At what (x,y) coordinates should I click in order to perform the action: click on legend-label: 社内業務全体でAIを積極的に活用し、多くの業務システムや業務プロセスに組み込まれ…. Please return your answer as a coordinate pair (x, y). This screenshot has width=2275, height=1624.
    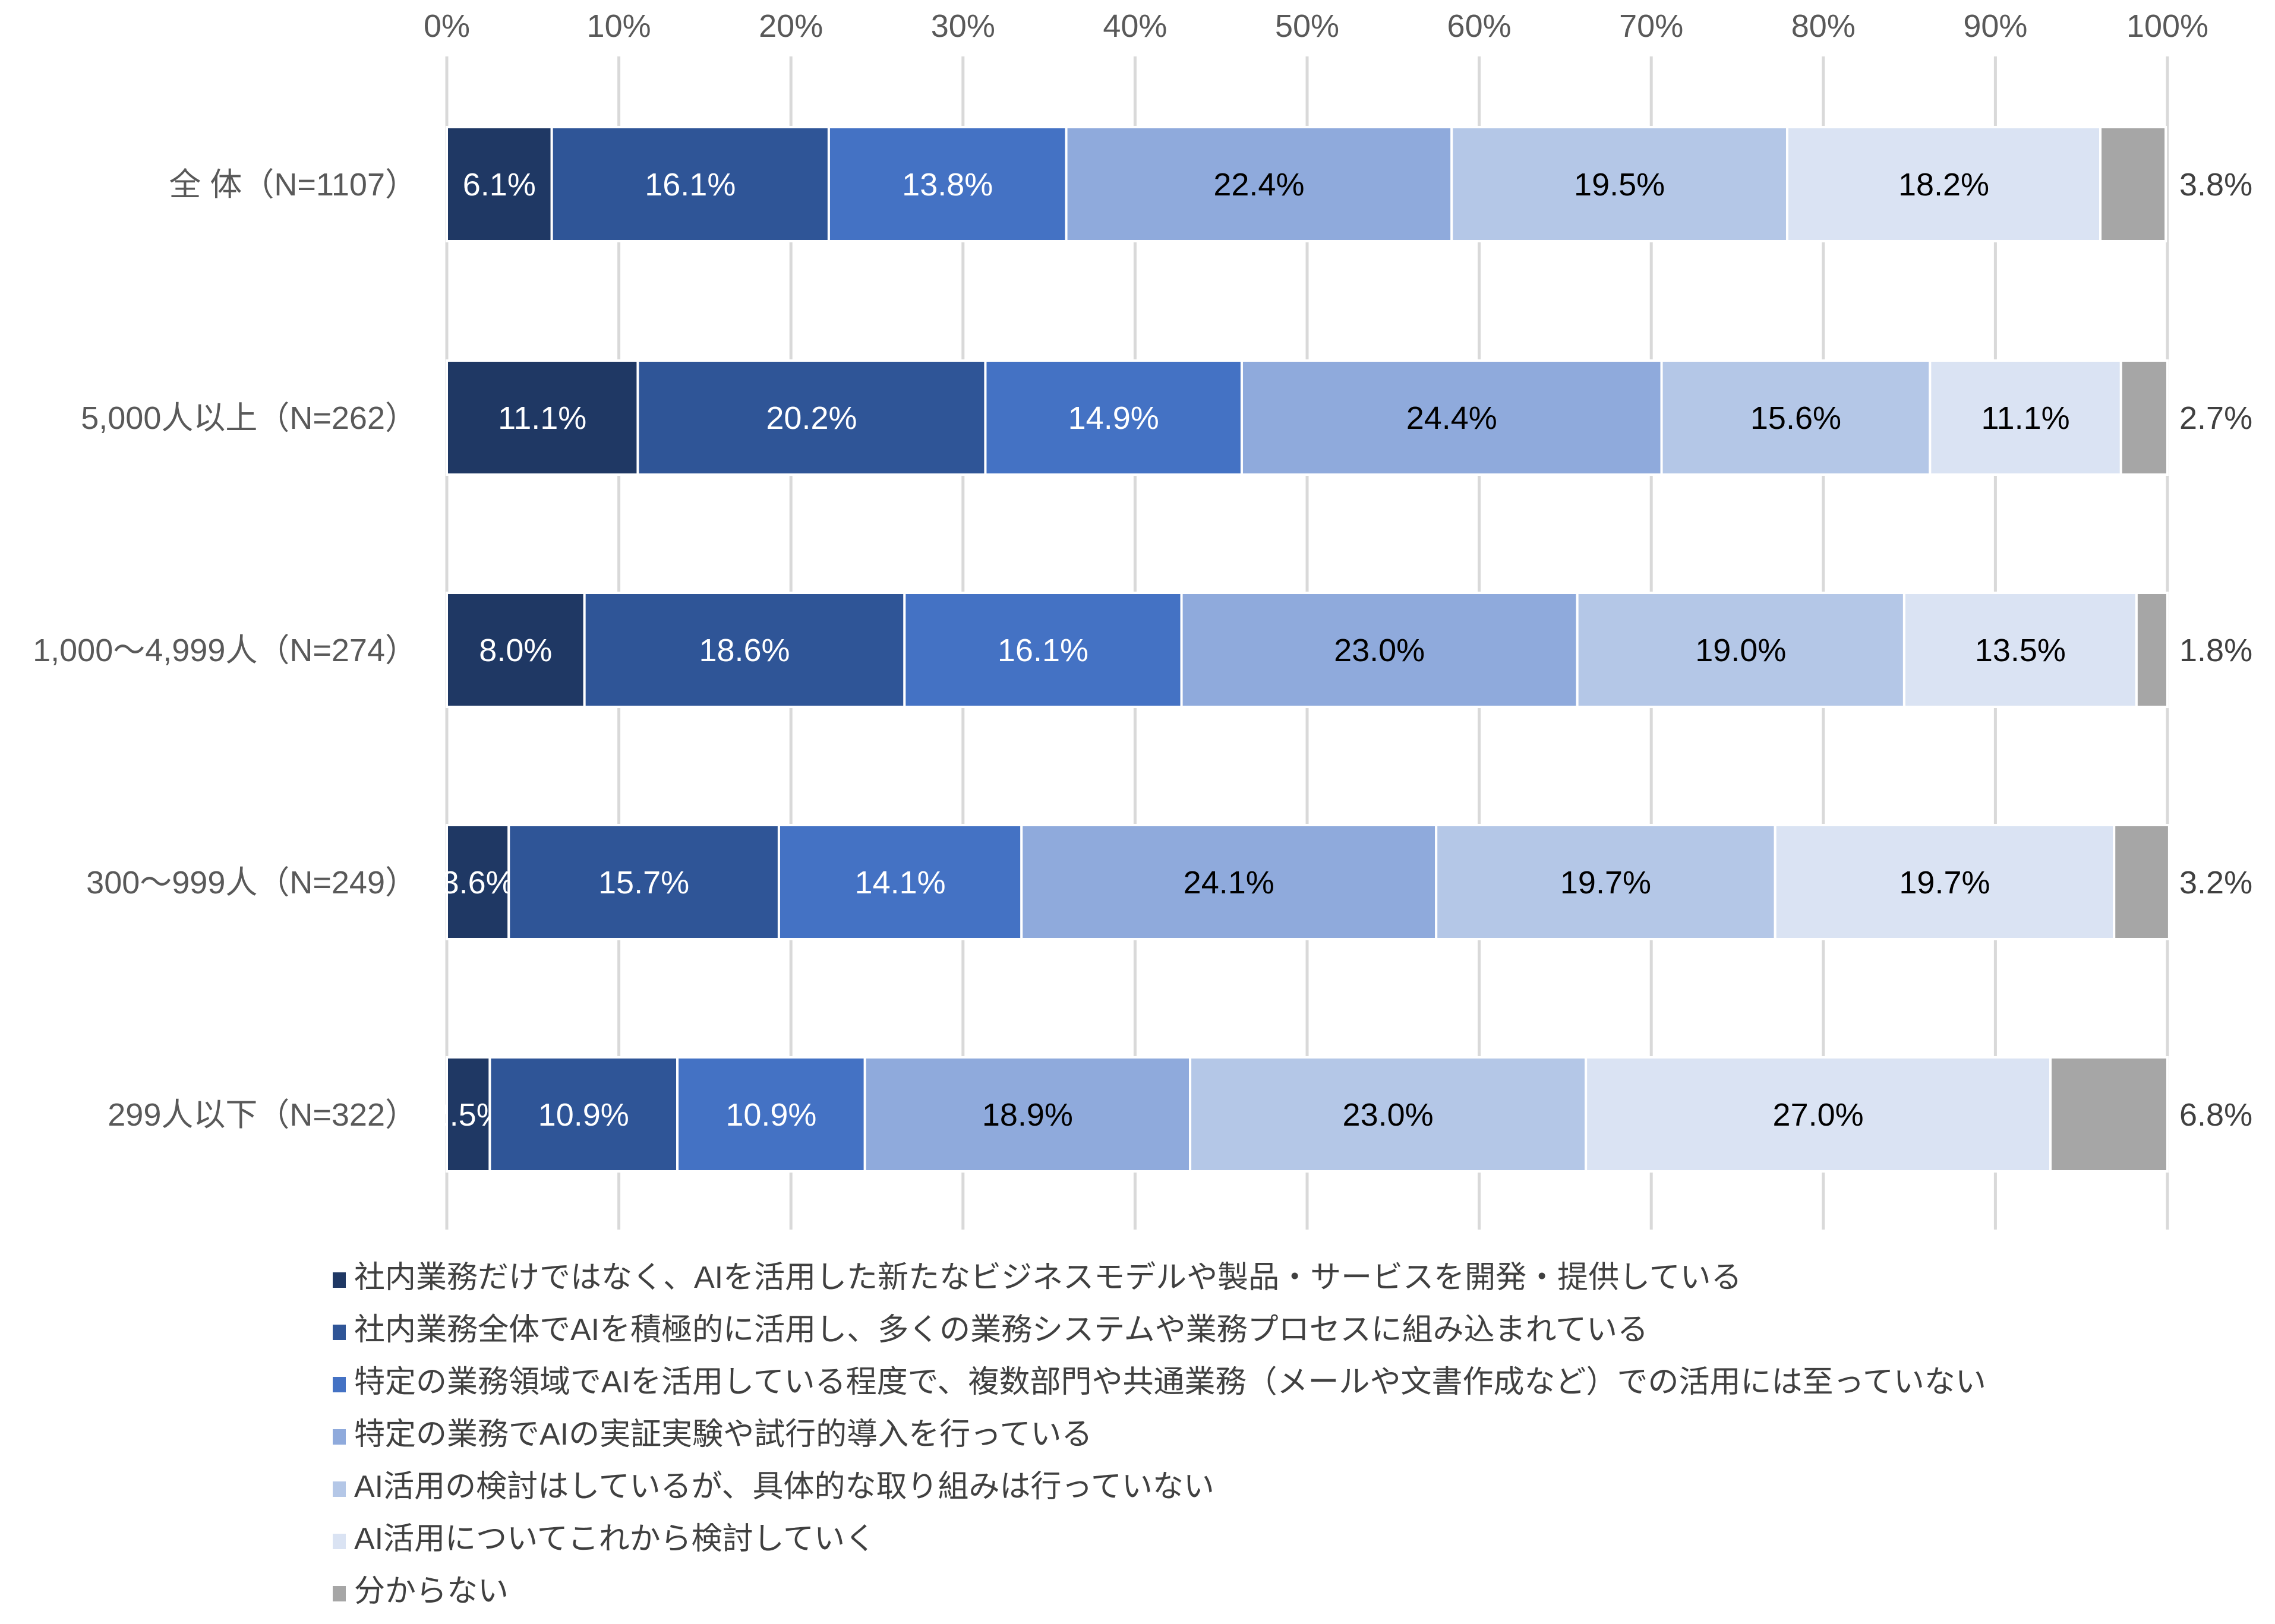
    Looking at the image, I should click on (1001, 1330).